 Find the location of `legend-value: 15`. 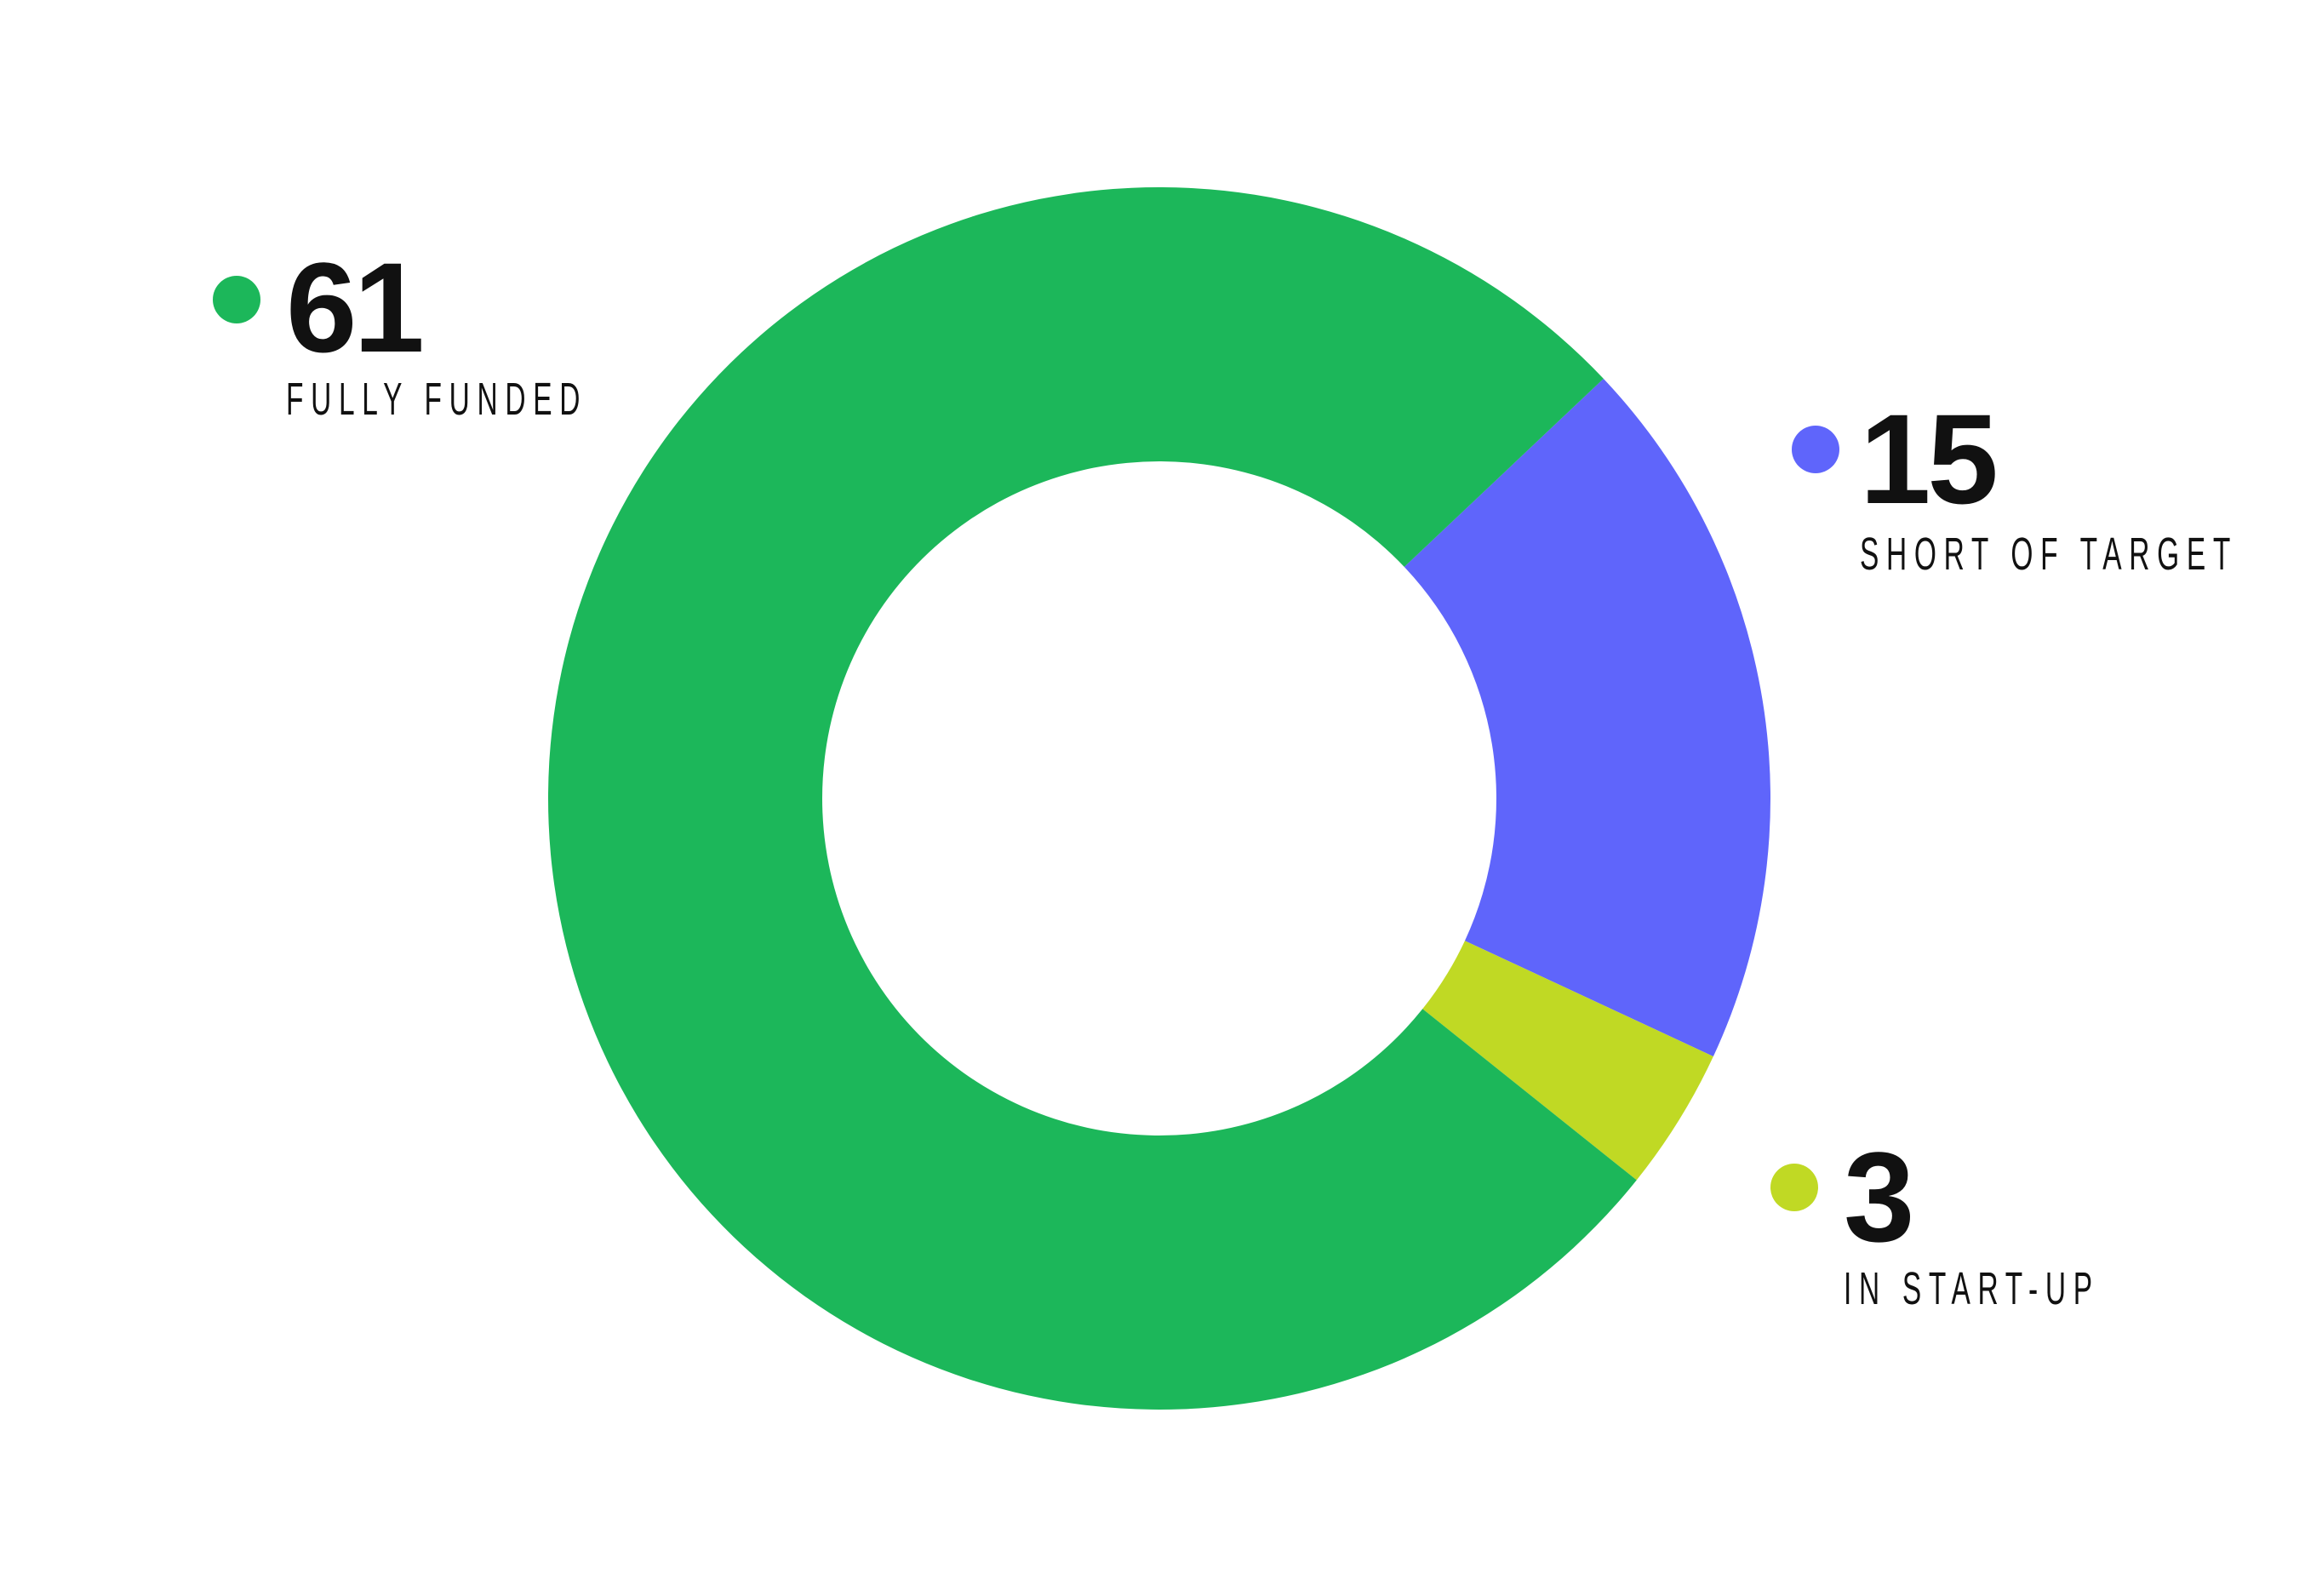

legend-value: 15 is located at coordinates (1929, 458).